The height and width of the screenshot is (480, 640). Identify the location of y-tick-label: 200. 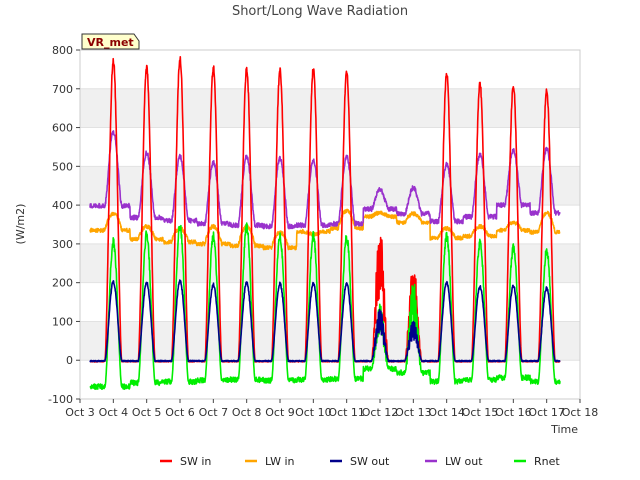
(62, 283).